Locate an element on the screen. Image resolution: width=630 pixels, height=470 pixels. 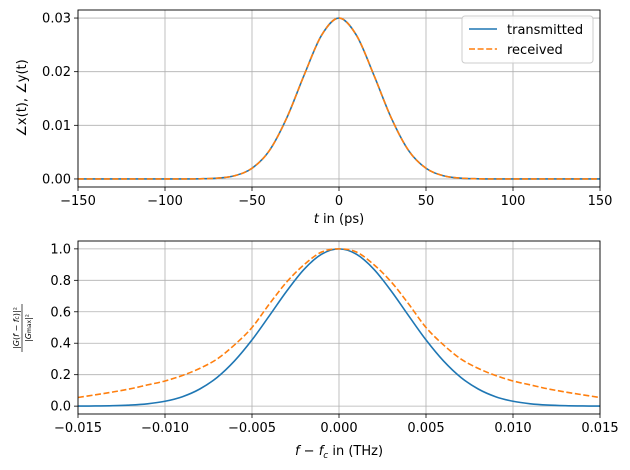
bottom-xlabel: f − fc in (THz) is located at coordinates (339, 452).